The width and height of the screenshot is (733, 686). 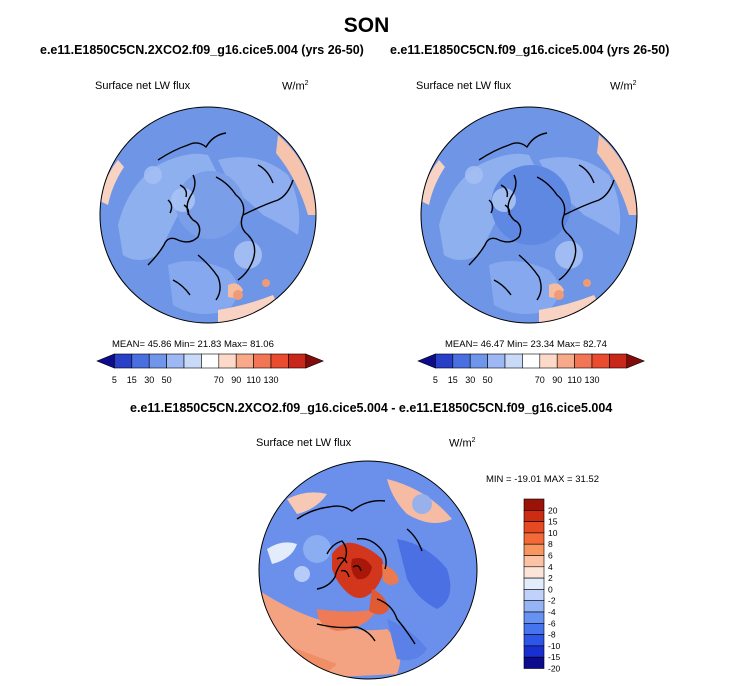 I want to click on colorbar-tick-label: 8, so click(x=550, y=544).